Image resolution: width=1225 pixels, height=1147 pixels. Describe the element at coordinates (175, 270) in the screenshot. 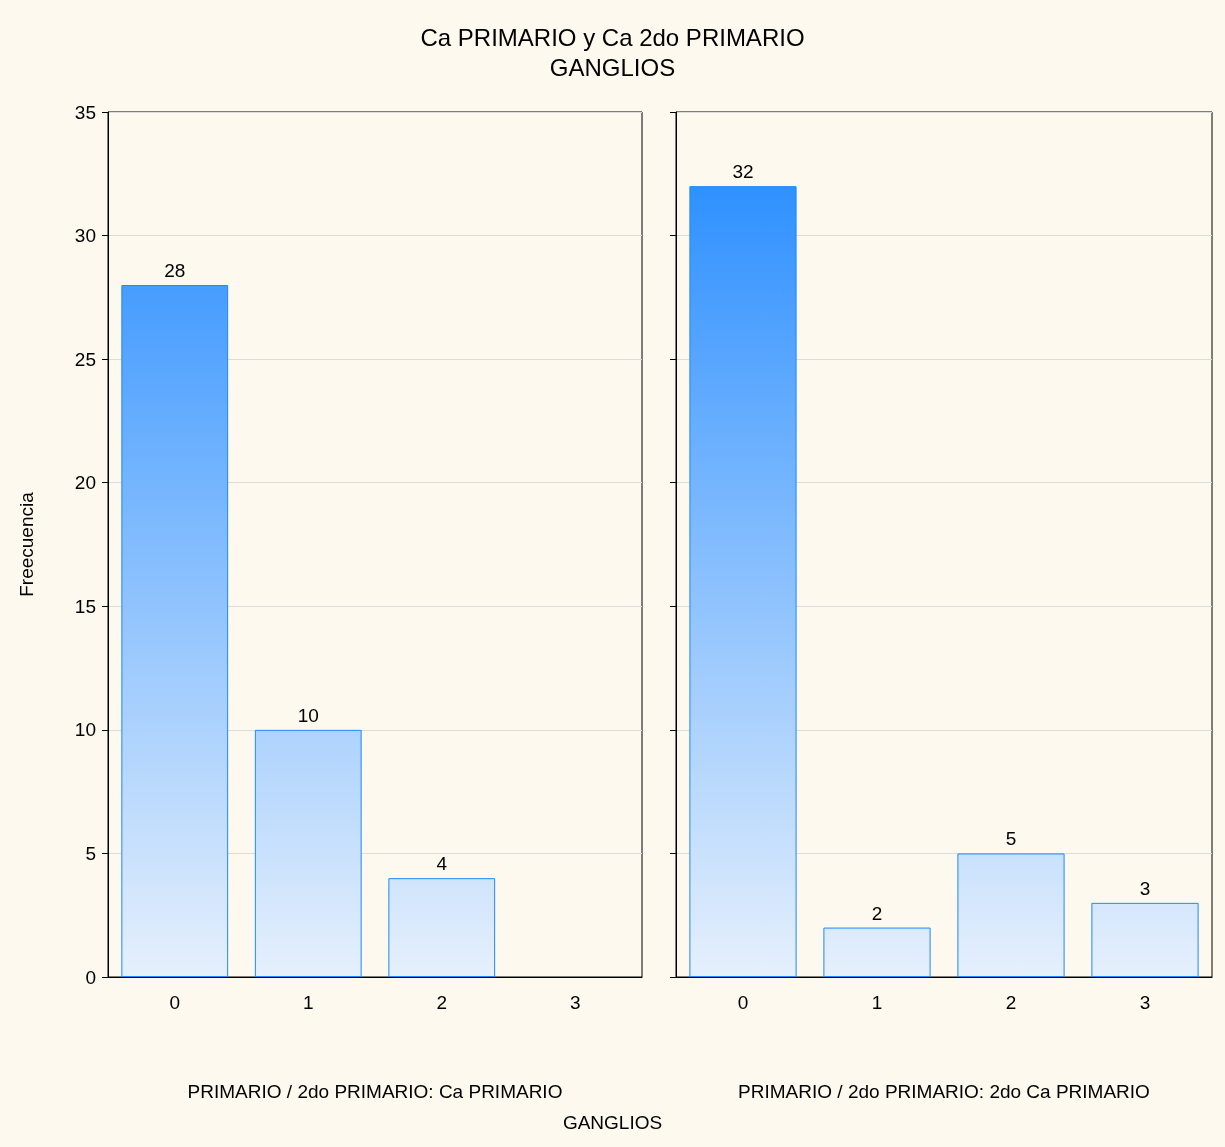

I see `data-label: 28` at that location.